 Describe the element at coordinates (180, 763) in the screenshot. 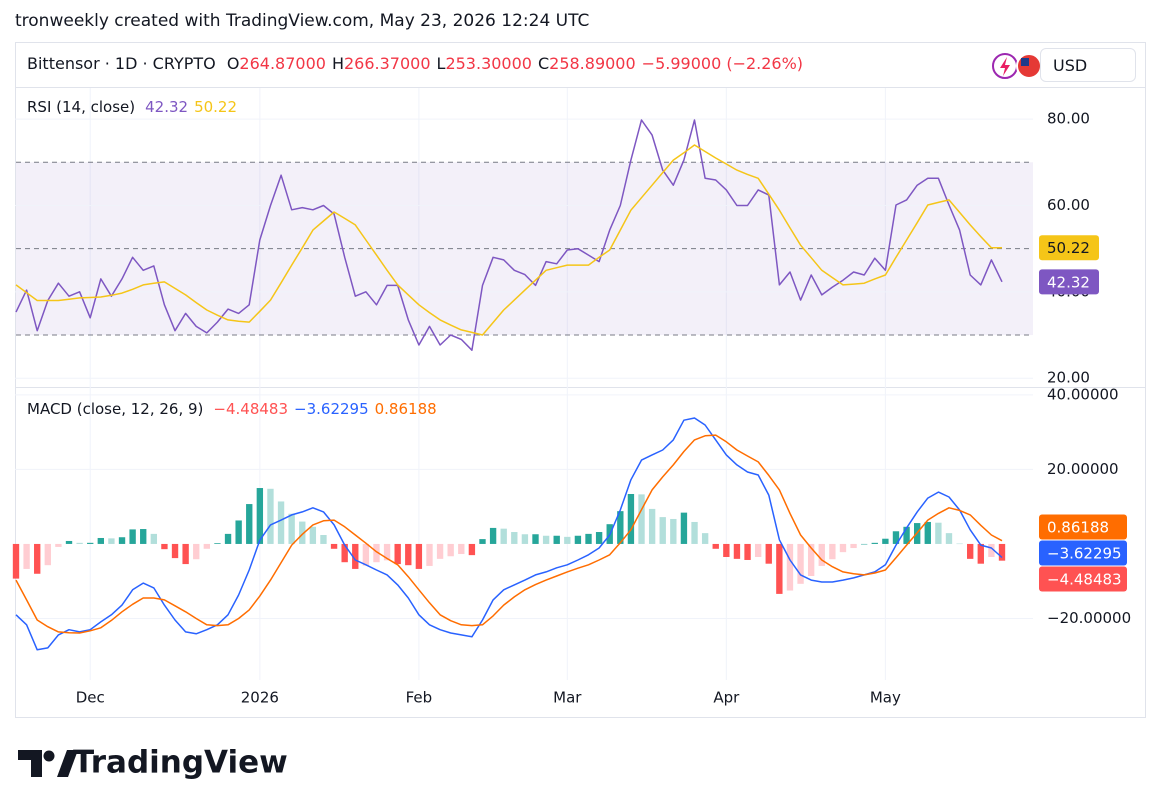

I see `logo-text: TradingView` at that location.